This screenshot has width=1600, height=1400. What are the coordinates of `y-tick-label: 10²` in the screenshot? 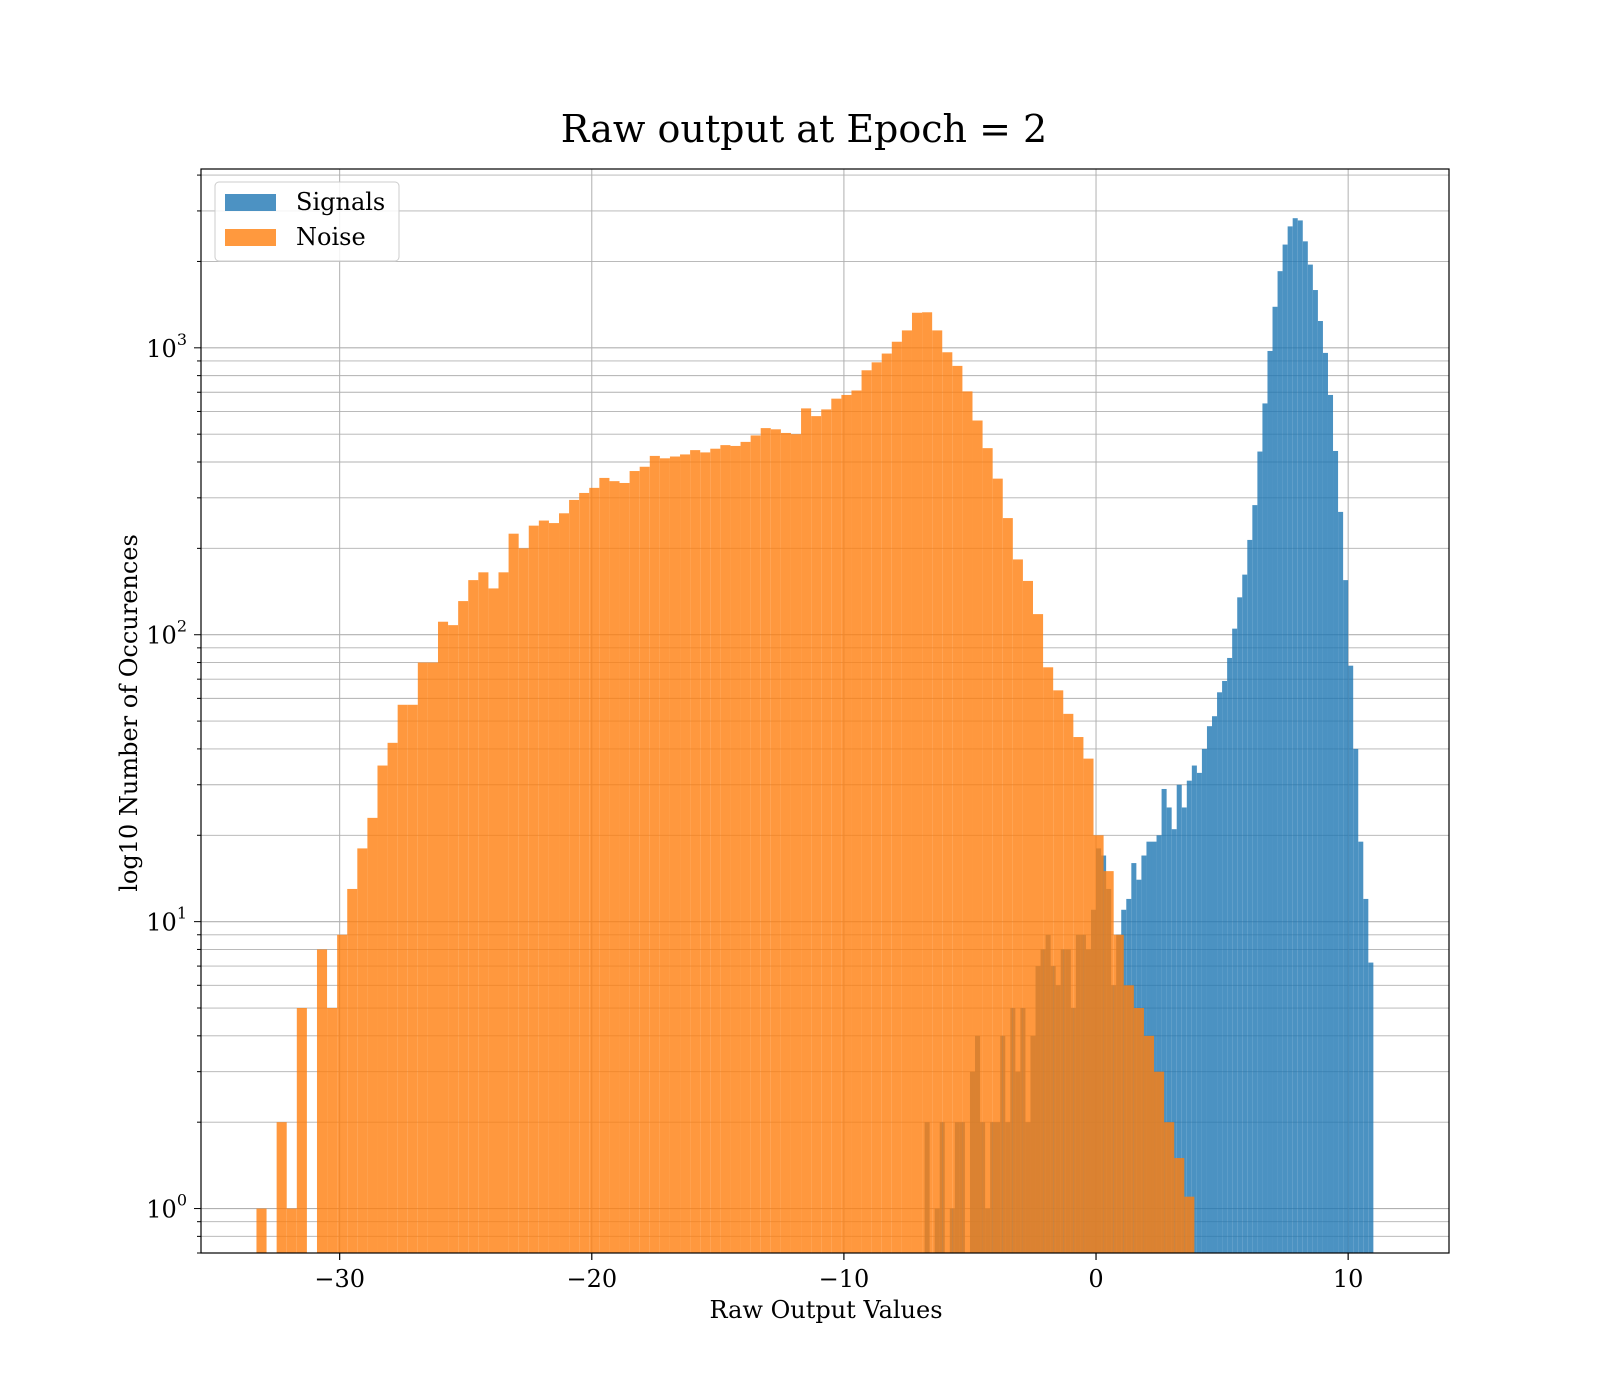 It's located at (166, 633).